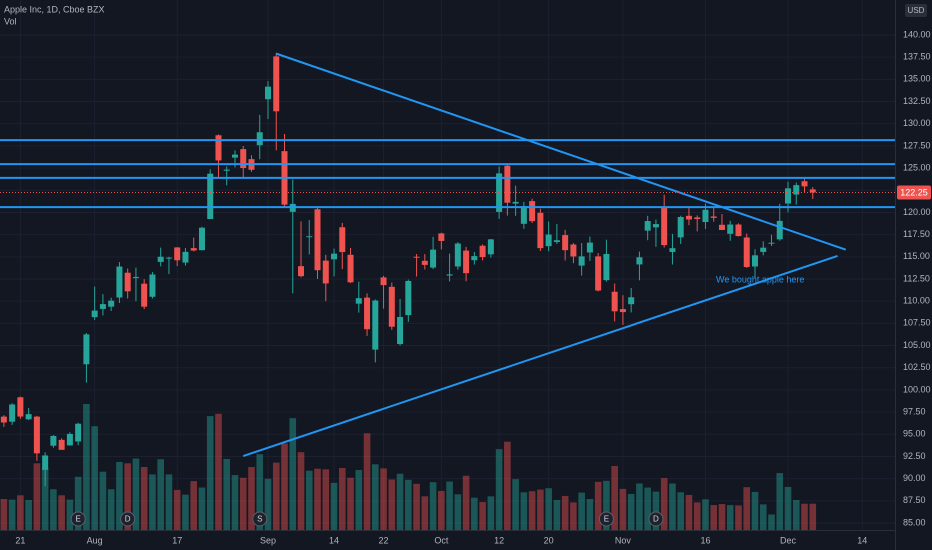 The image size is (932, 550). Describe the element at coordinates (623, 540) in the screenshot. I see `x-tick-label: Nov` at that location.